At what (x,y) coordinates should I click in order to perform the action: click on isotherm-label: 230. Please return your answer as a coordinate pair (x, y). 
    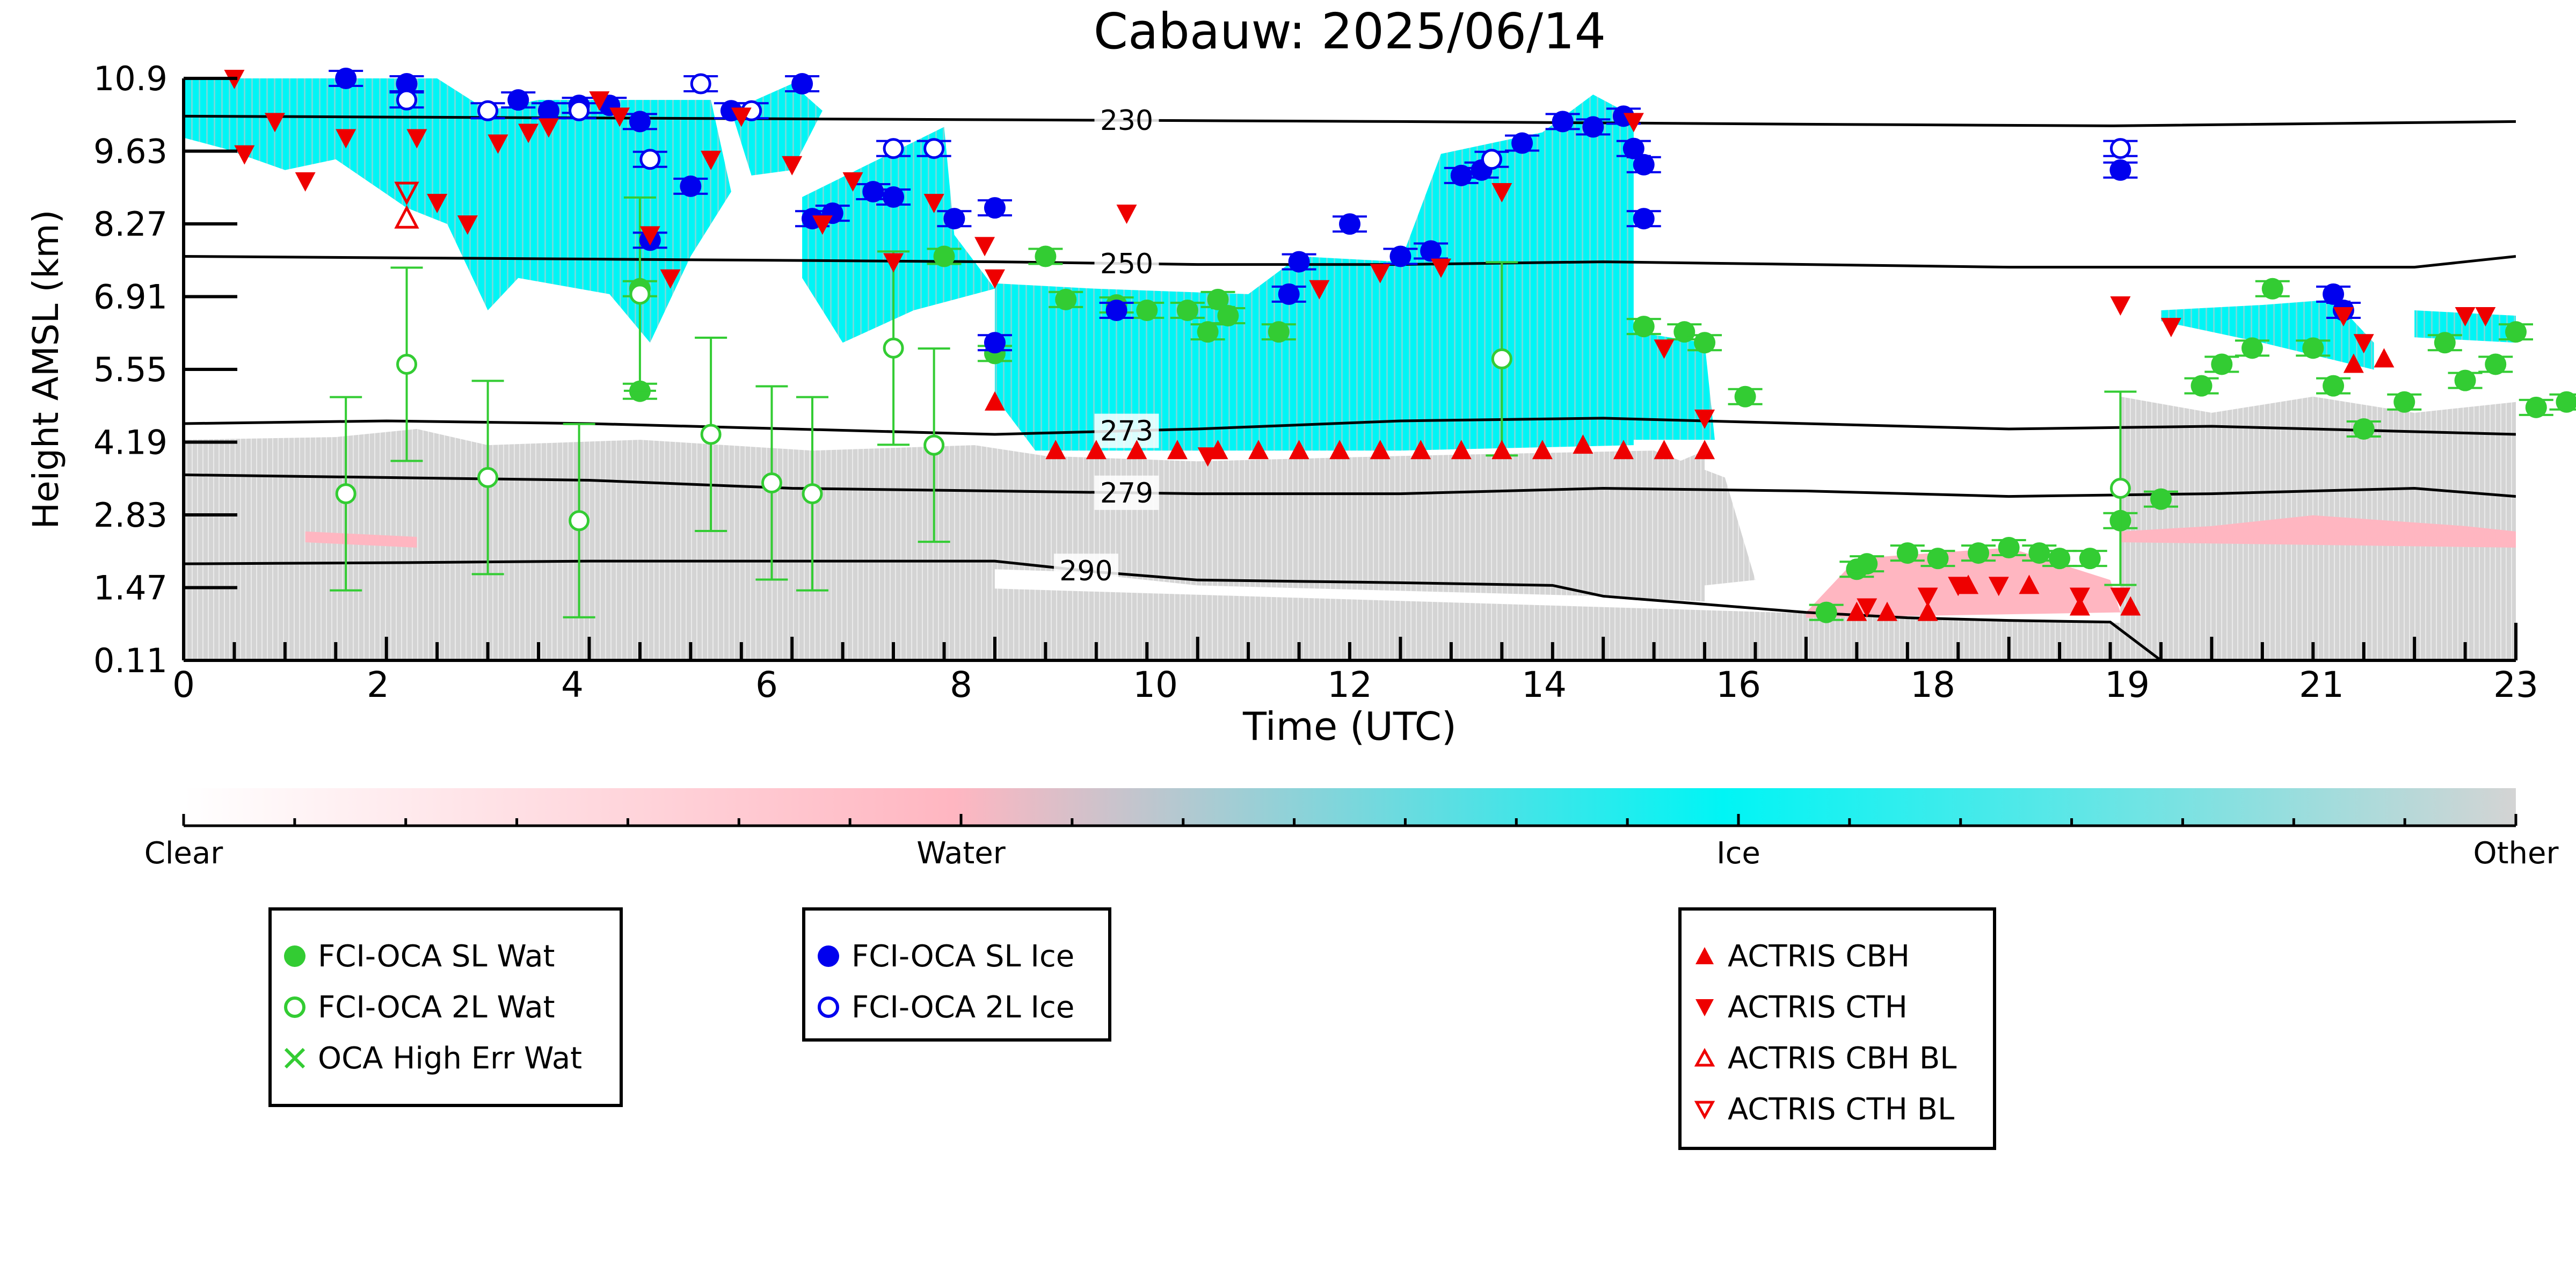
    Looking at the image, I should click on (1126, 121).